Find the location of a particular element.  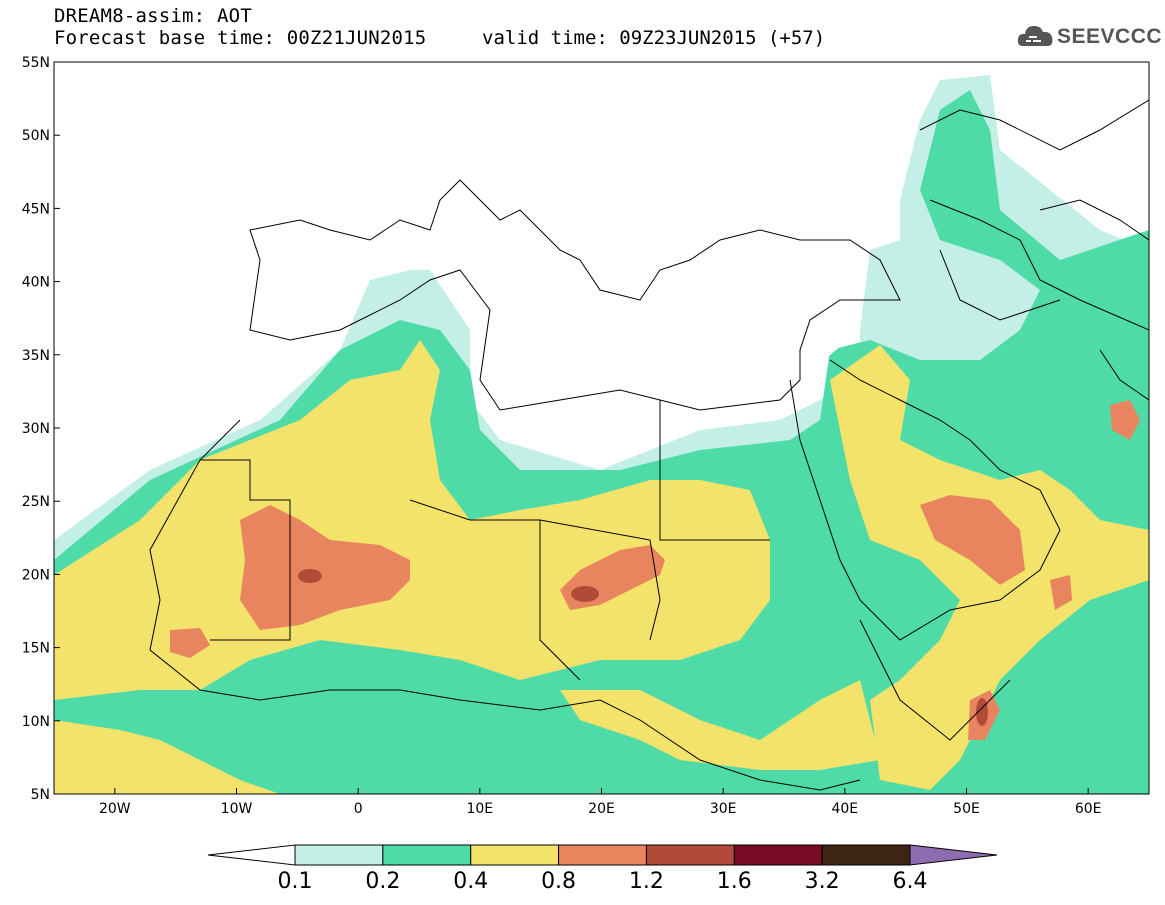

lon-label: 40E is located at coordinates (844, 809).